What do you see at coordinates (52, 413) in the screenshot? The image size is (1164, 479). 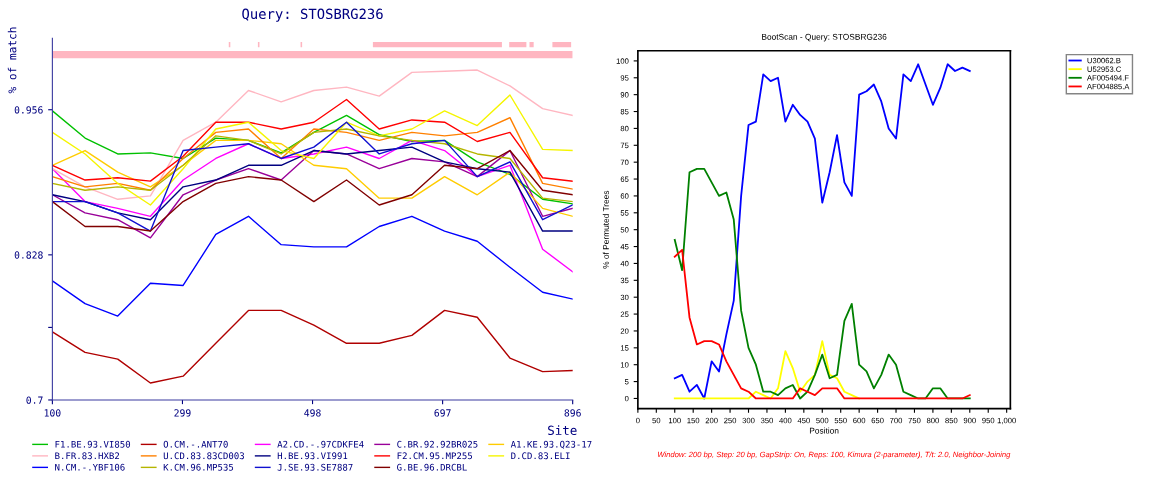 I see `x-tick-label: 100` at bounding box center [52, 413].